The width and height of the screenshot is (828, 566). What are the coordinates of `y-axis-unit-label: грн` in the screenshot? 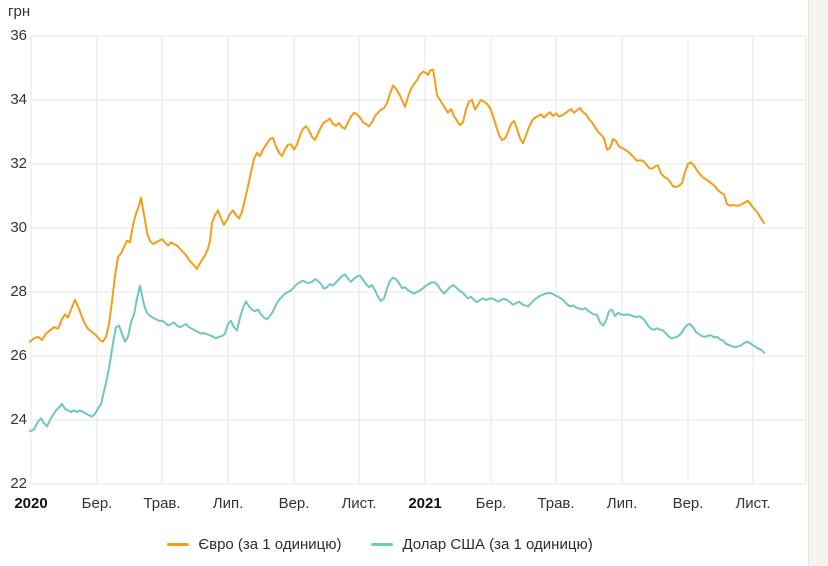 It's located at (19, 11).